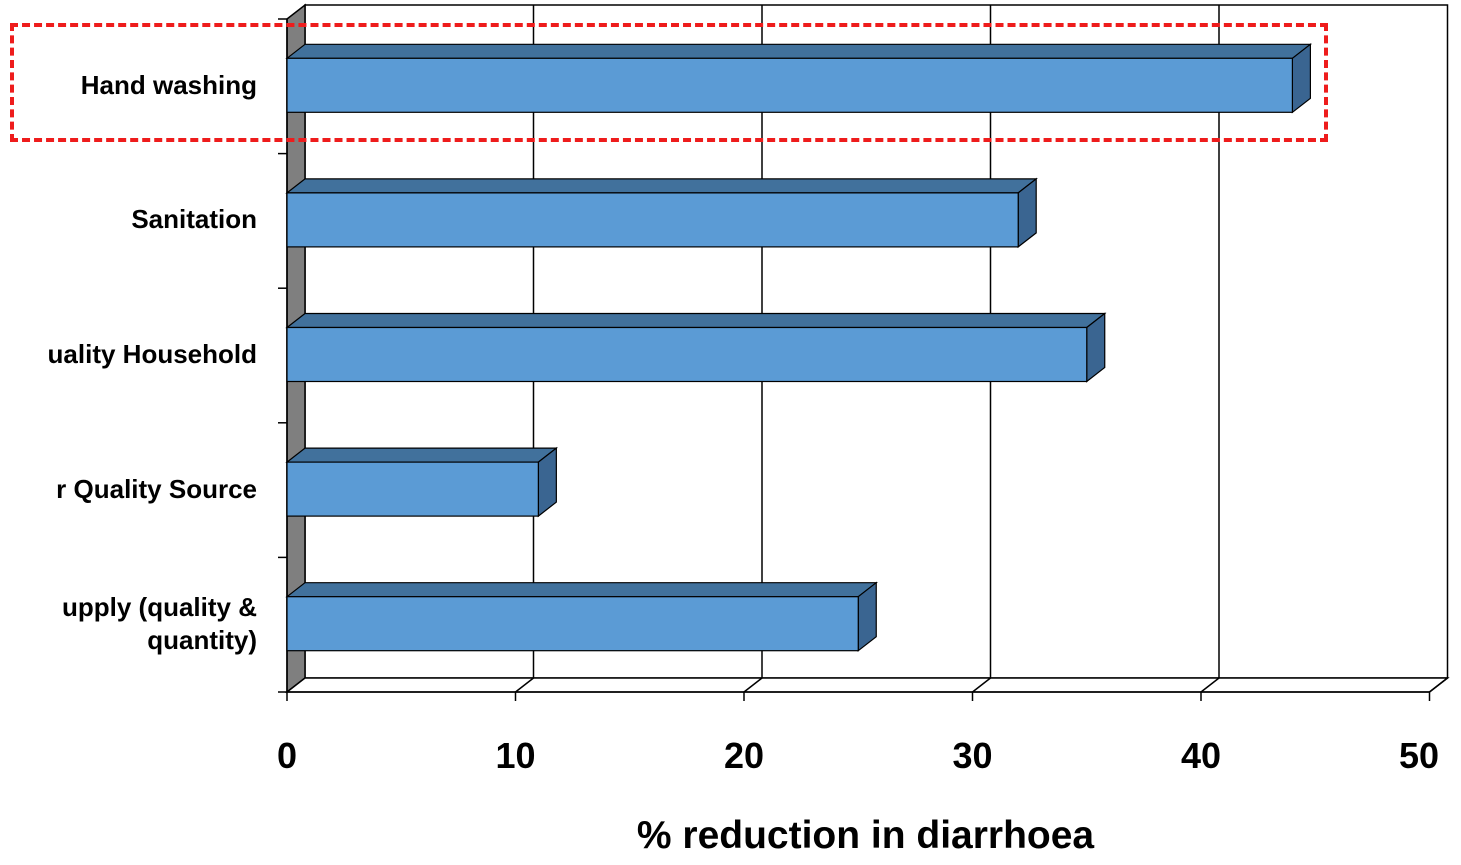 The width and height of the screenshot is (1461, 865). I want to click on category-label: r Quality Source, so click(156, 488).